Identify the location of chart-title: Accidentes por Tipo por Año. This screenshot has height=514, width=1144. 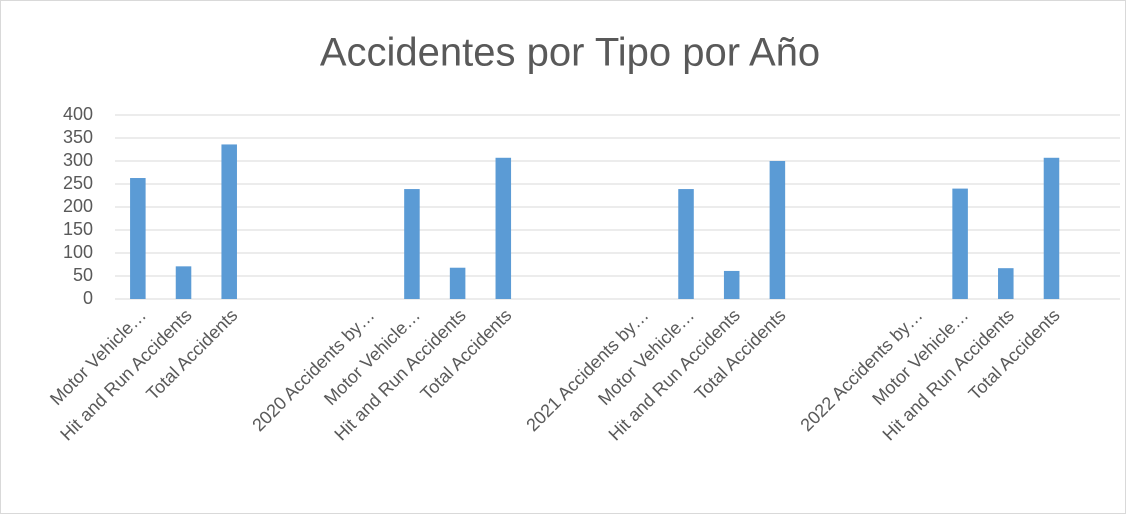
(570, 53).